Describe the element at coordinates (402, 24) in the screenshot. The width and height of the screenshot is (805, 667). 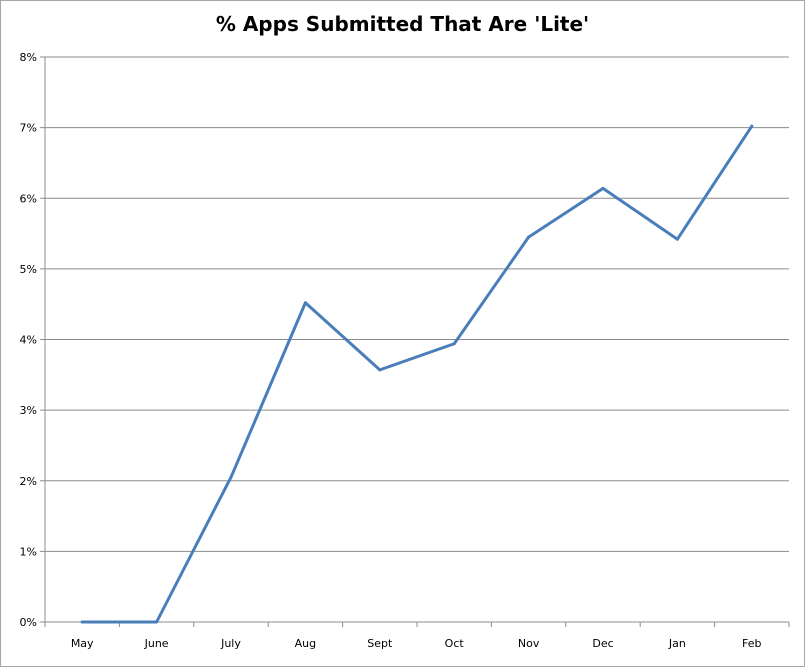
I see `chart-title: % Apps Submitted That Are 'Lite'` at that location.